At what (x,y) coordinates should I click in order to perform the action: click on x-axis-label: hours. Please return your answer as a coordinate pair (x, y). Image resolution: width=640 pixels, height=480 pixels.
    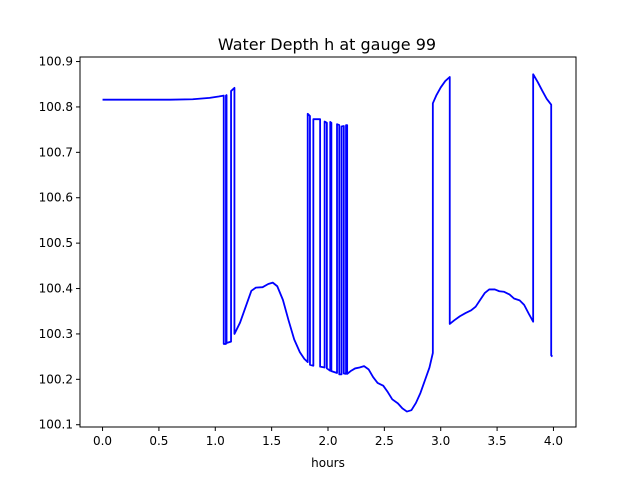
    Looking at the image, I should click on (328, 463).